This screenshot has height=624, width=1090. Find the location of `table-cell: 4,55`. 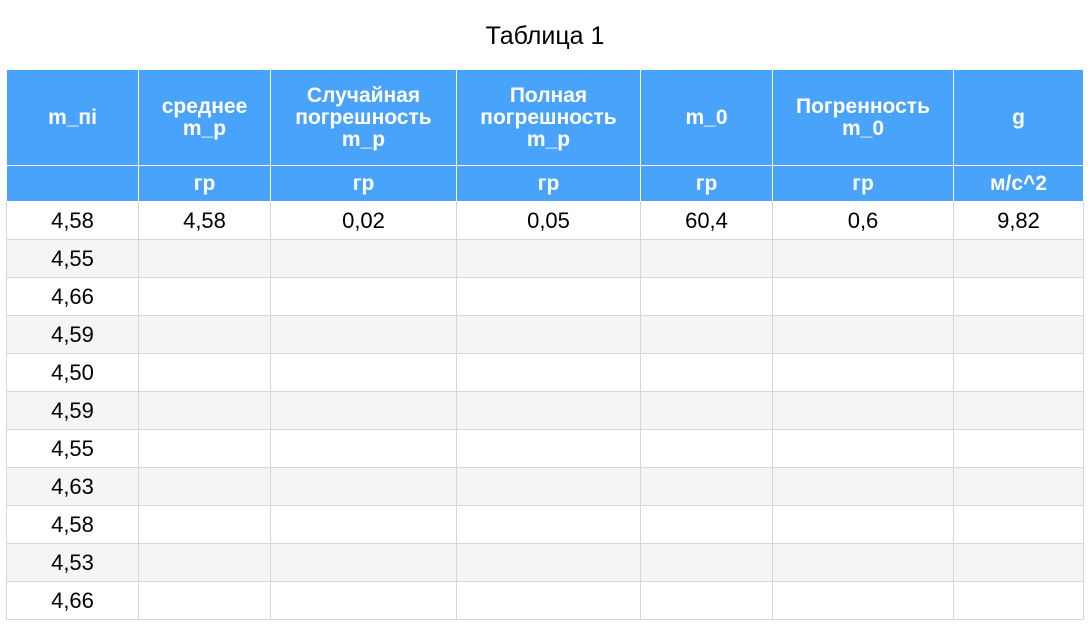

table-cell: 4,55 is located at coordinates (72, 448).